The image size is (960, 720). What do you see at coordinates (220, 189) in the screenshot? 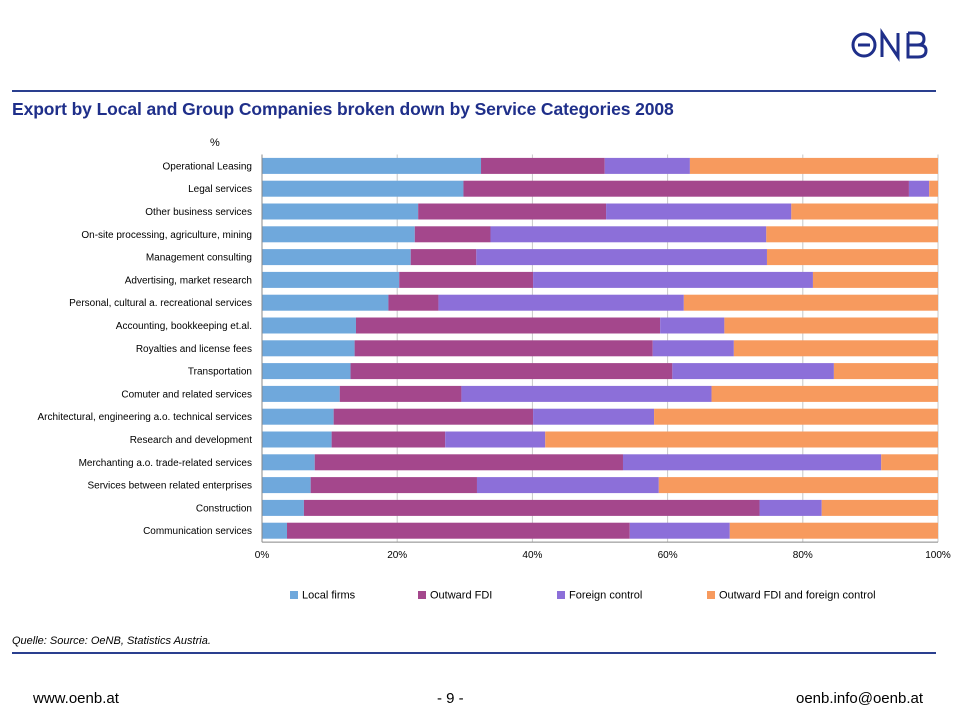
I see `category-label: Legal services` at bounding box center [220, 189].